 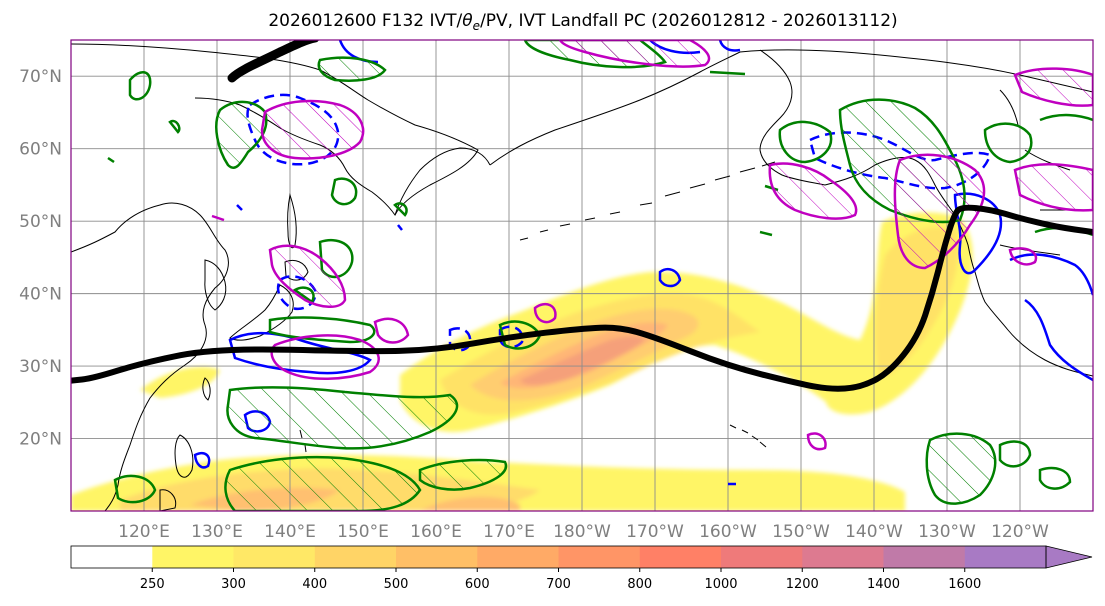 I want to click on ivt-west-band, so click(x=180, y=382).